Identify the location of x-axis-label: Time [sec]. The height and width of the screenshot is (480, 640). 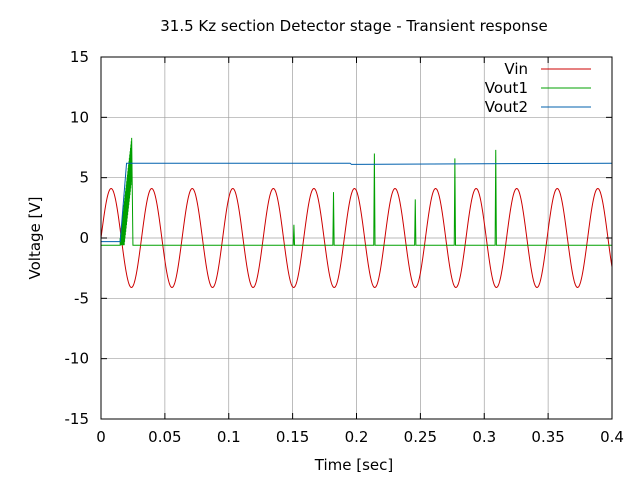
(353, 465).